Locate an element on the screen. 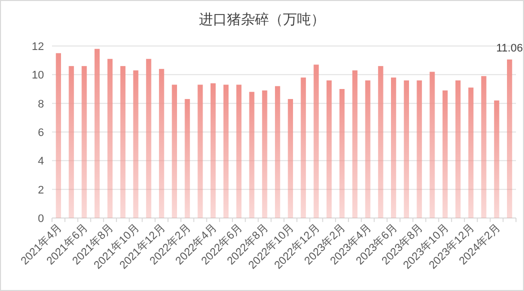  y-tick-label: 0 is located at coordinates (41, 219).